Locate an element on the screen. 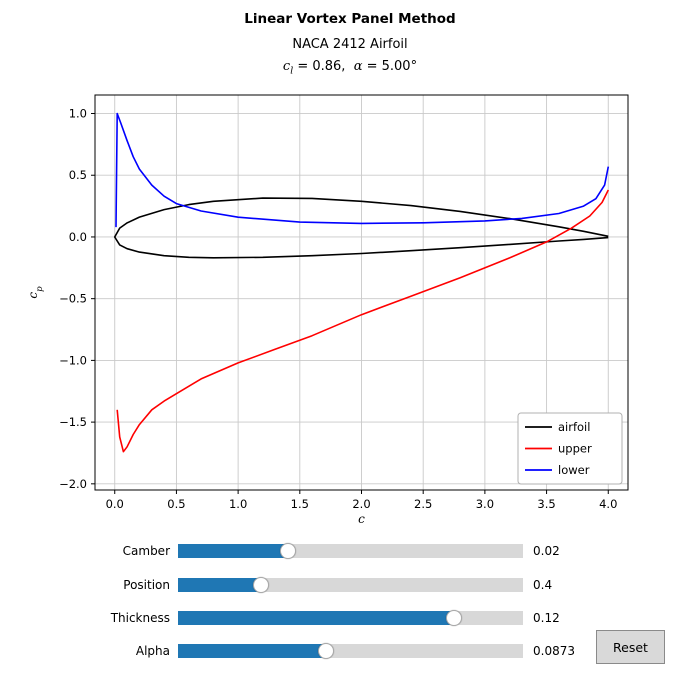  slider-thickness-label: Thickness is located at coordinates (140, 618).